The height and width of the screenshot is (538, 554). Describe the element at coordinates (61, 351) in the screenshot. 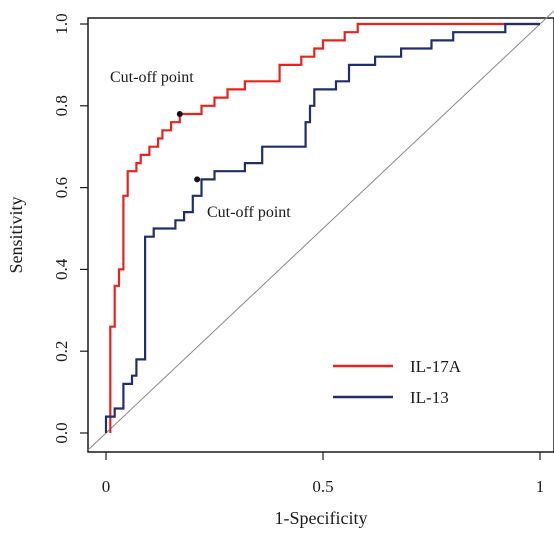

I see `y-tick-label: 0.2` at that location.